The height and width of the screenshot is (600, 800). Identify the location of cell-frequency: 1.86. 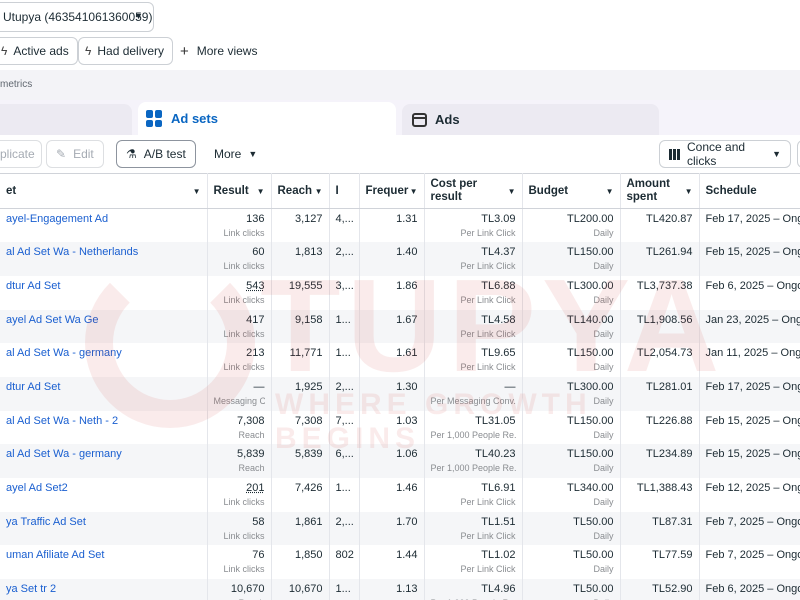
(392, 292).